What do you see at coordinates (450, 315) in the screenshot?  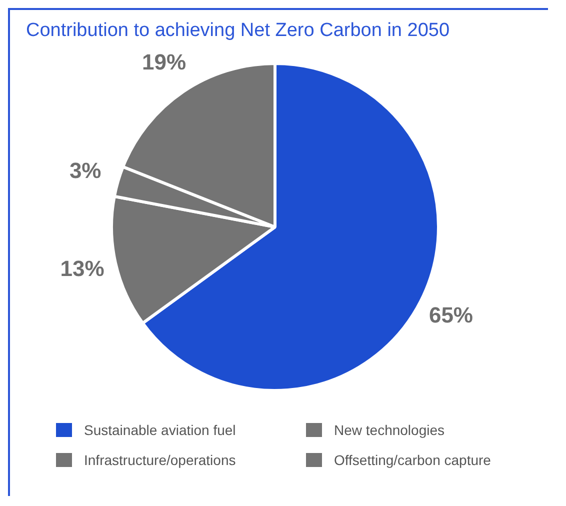 I see `data-label: 65%` at bounding box center [450, 315].